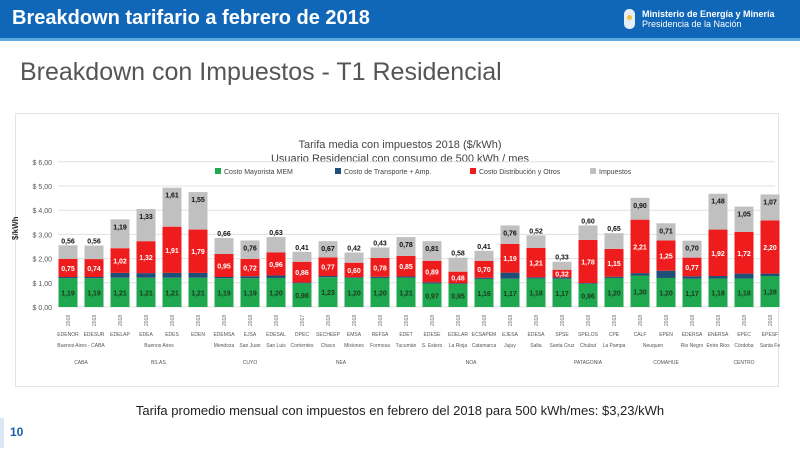 The height and width of the screenshot is (450, 800). Describe the element at coordinates (406, 346) in the screenshot. I see `province-label: Tucumán` at that location.